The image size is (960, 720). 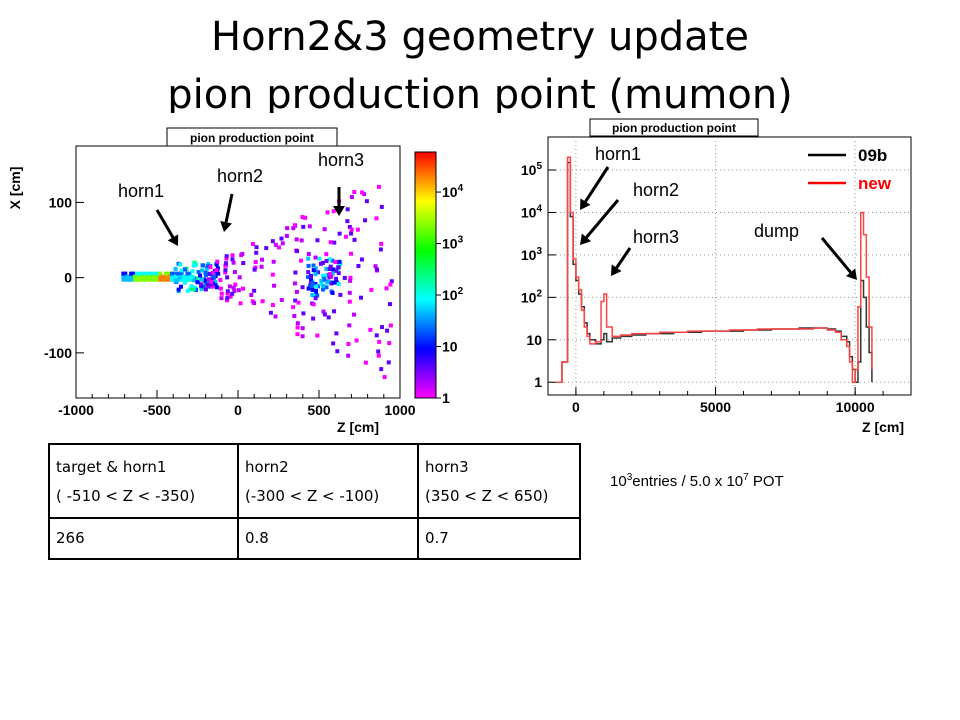 I want to click on x-axis-label: Z [cm], so click(x=358, y=427).